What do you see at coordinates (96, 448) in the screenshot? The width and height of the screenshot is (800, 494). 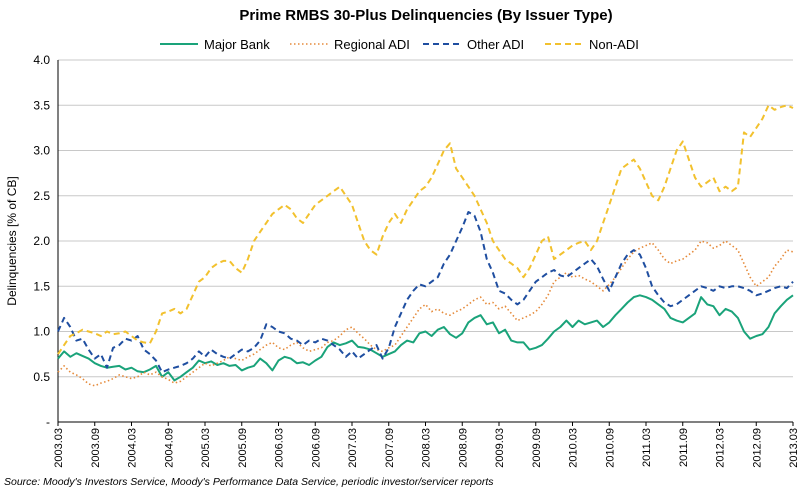 I see `x-tick-label: 2003.09` at bounding box center [96, 448].